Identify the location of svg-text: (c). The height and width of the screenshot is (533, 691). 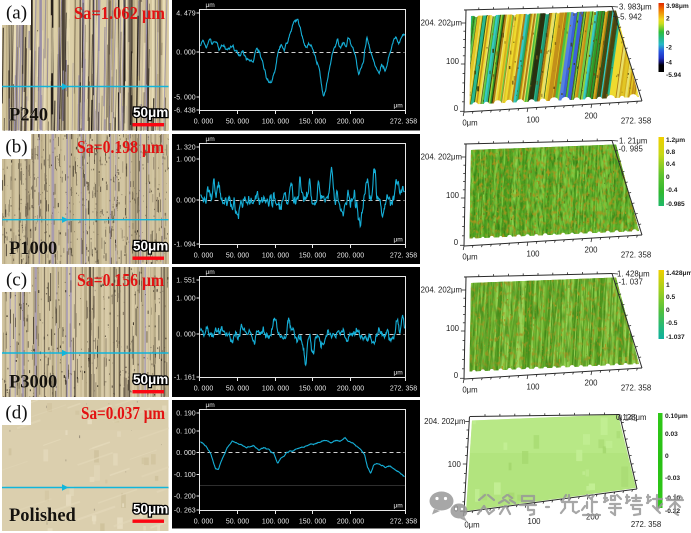
(16, 279).